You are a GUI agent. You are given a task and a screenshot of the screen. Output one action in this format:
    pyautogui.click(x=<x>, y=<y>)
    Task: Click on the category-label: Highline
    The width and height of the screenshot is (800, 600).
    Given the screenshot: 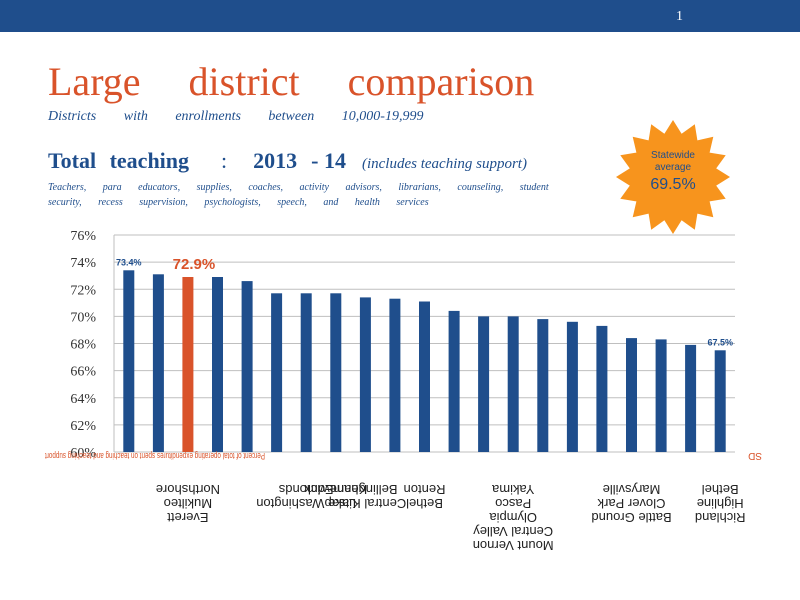 What is the action you would take?
    pyautogui.click(x=720, y=503)
    